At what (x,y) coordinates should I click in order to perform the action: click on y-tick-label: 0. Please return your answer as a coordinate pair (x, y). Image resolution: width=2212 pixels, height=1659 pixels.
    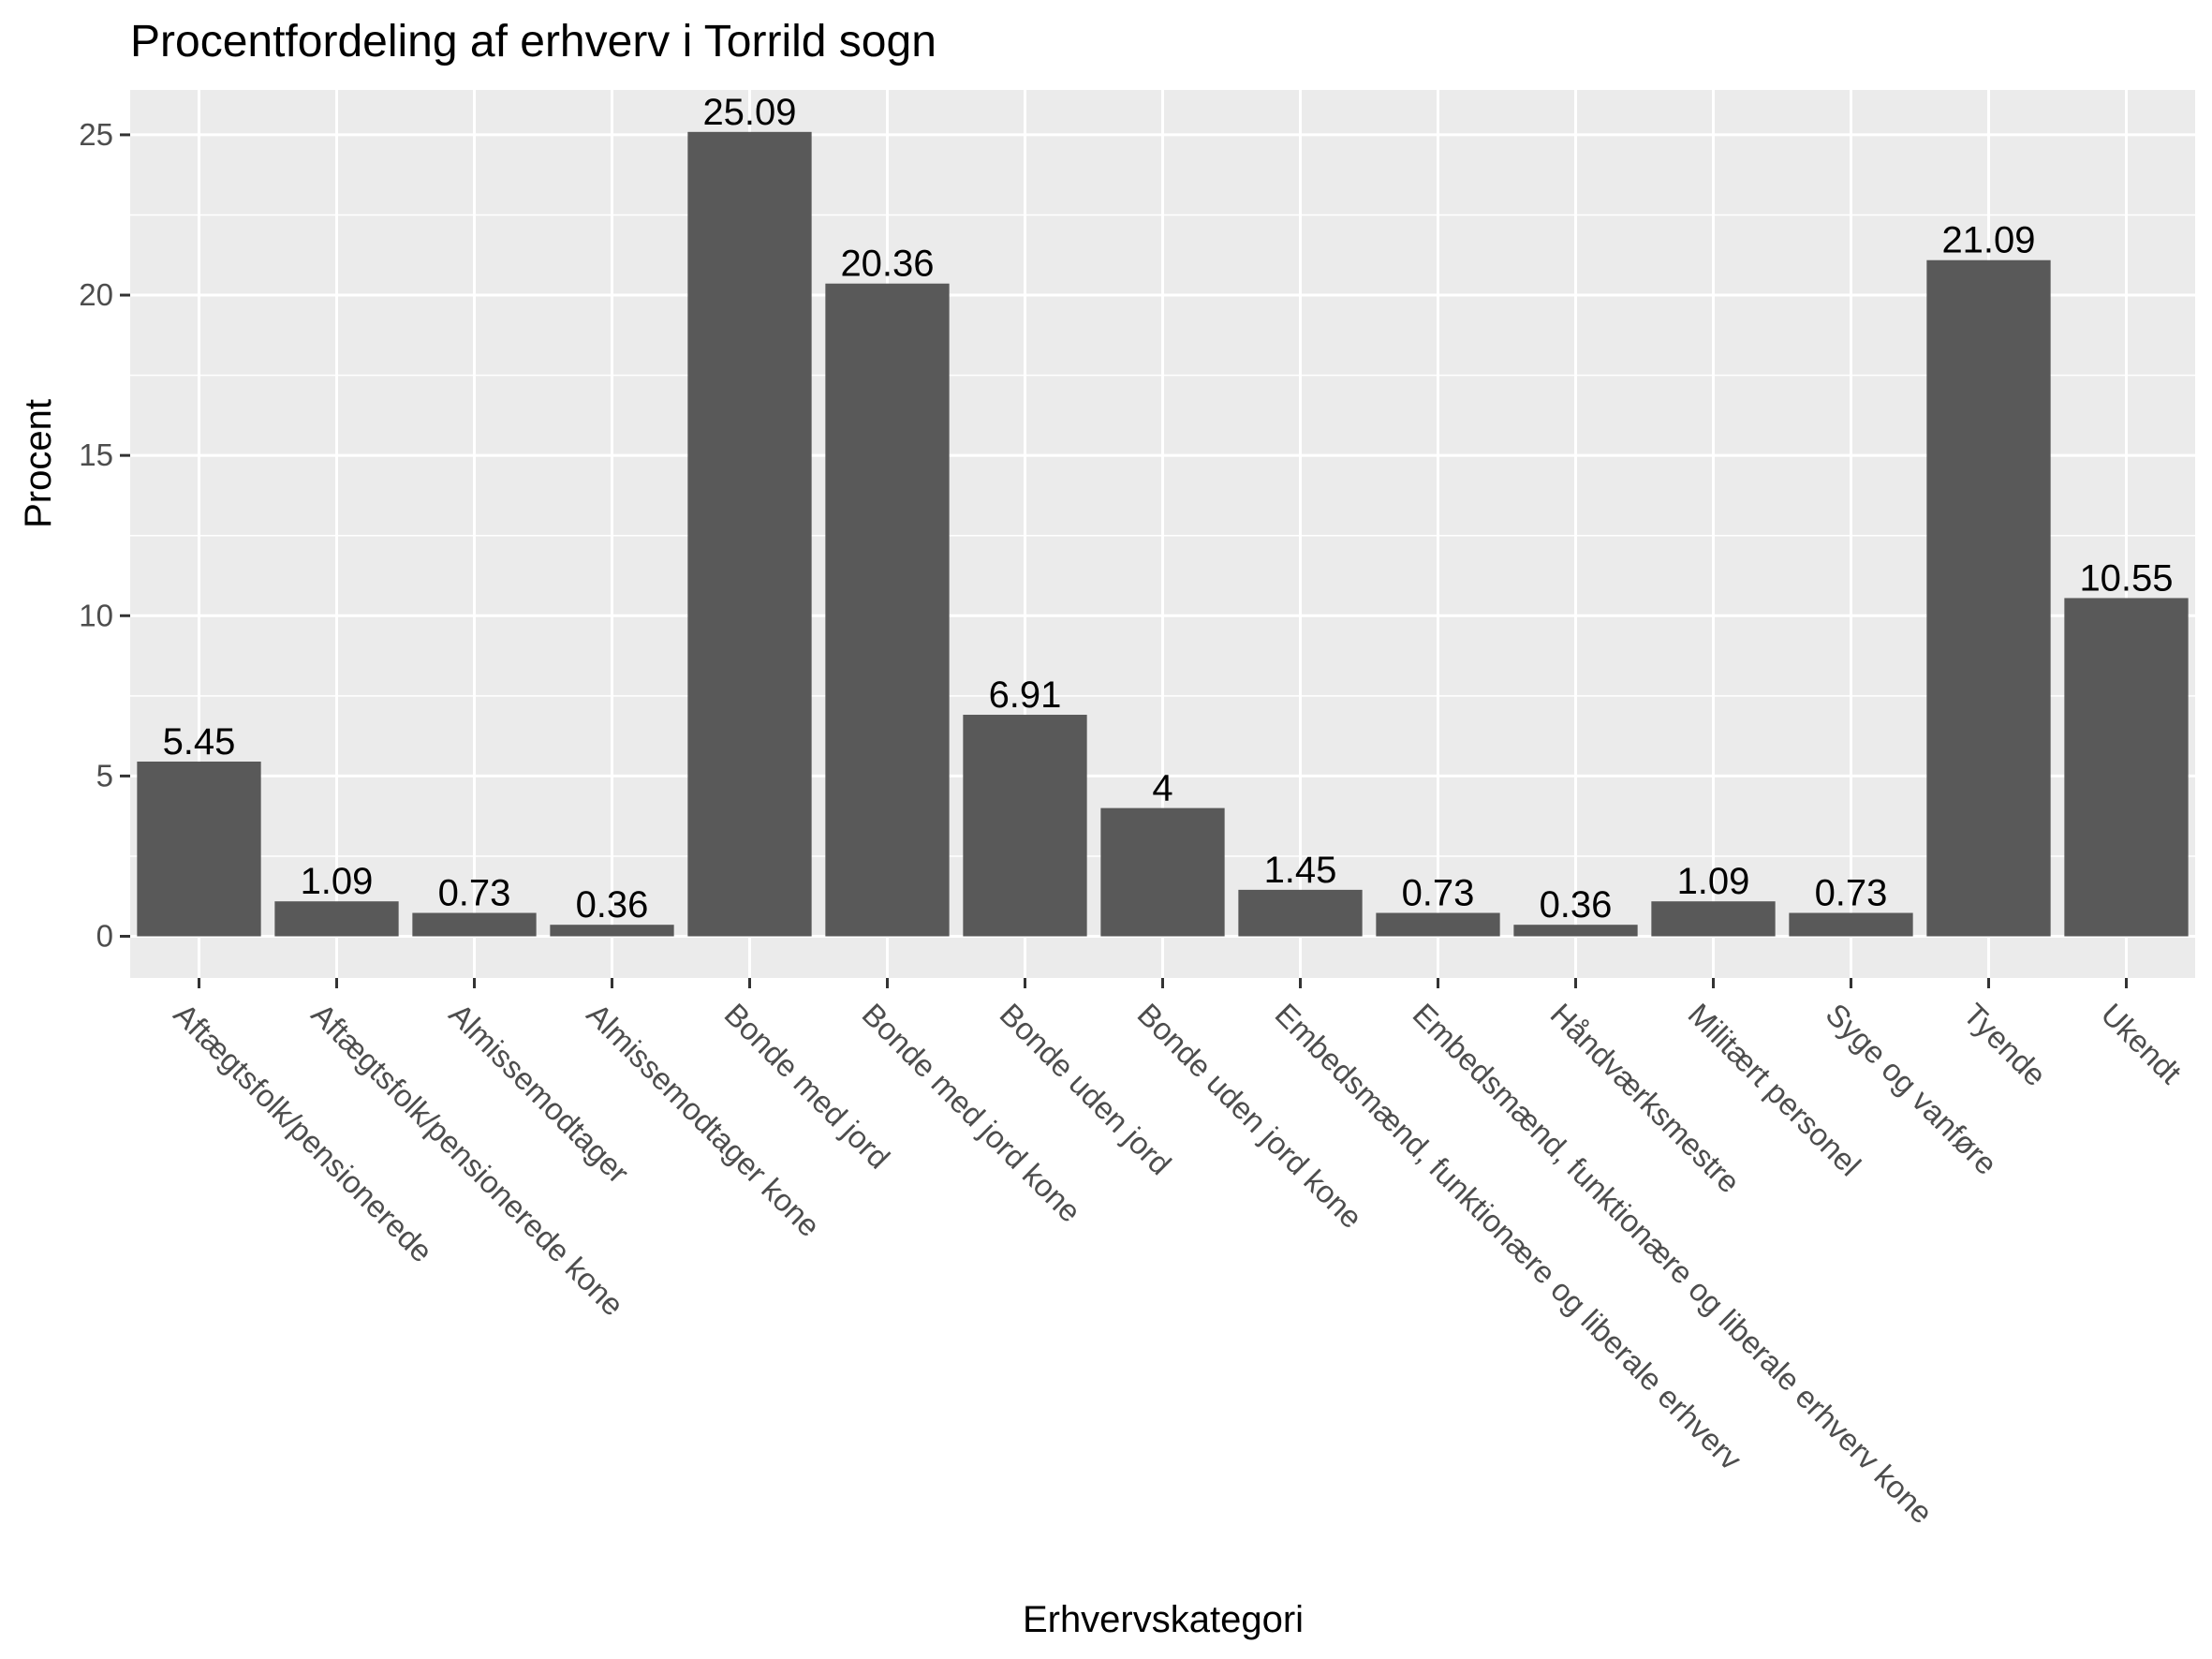
    Looking at the image, I should click on (105, 937).